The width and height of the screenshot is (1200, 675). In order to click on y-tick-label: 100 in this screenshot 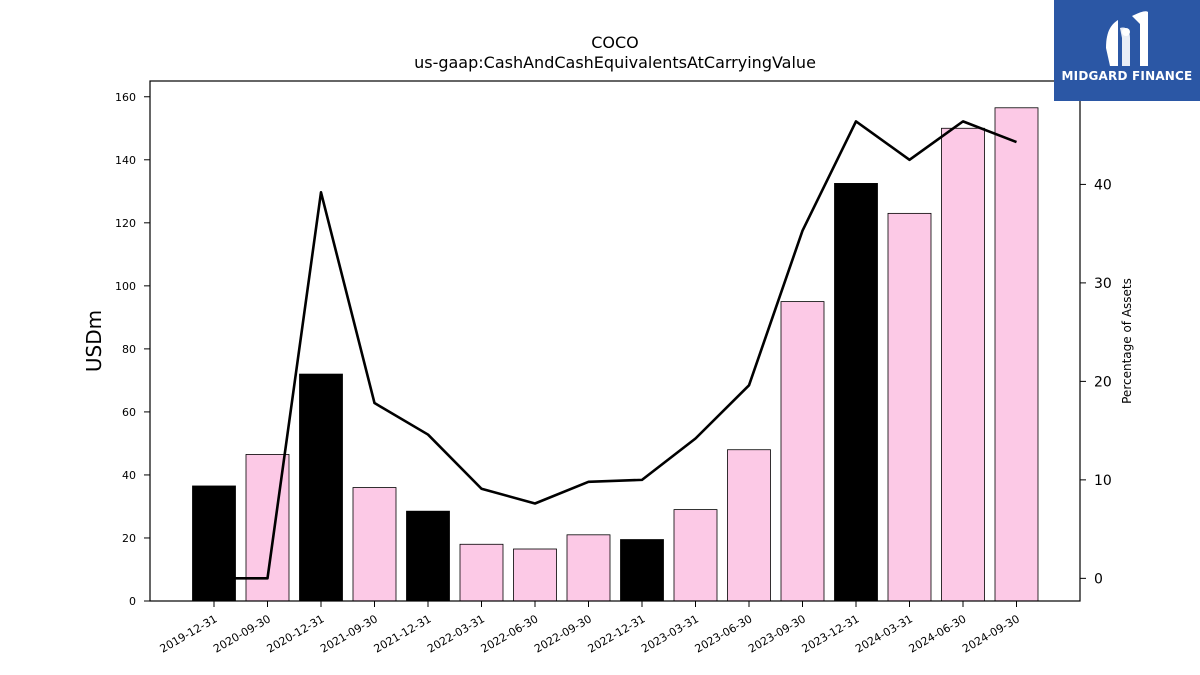, I will do `click(125, 286)`.